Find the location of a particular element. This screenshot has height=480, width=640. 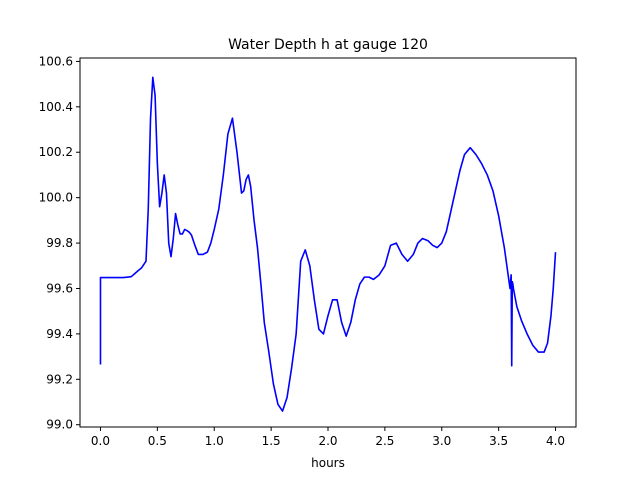

y-tick-label: 100.6 is located at coordinates (56, 61).